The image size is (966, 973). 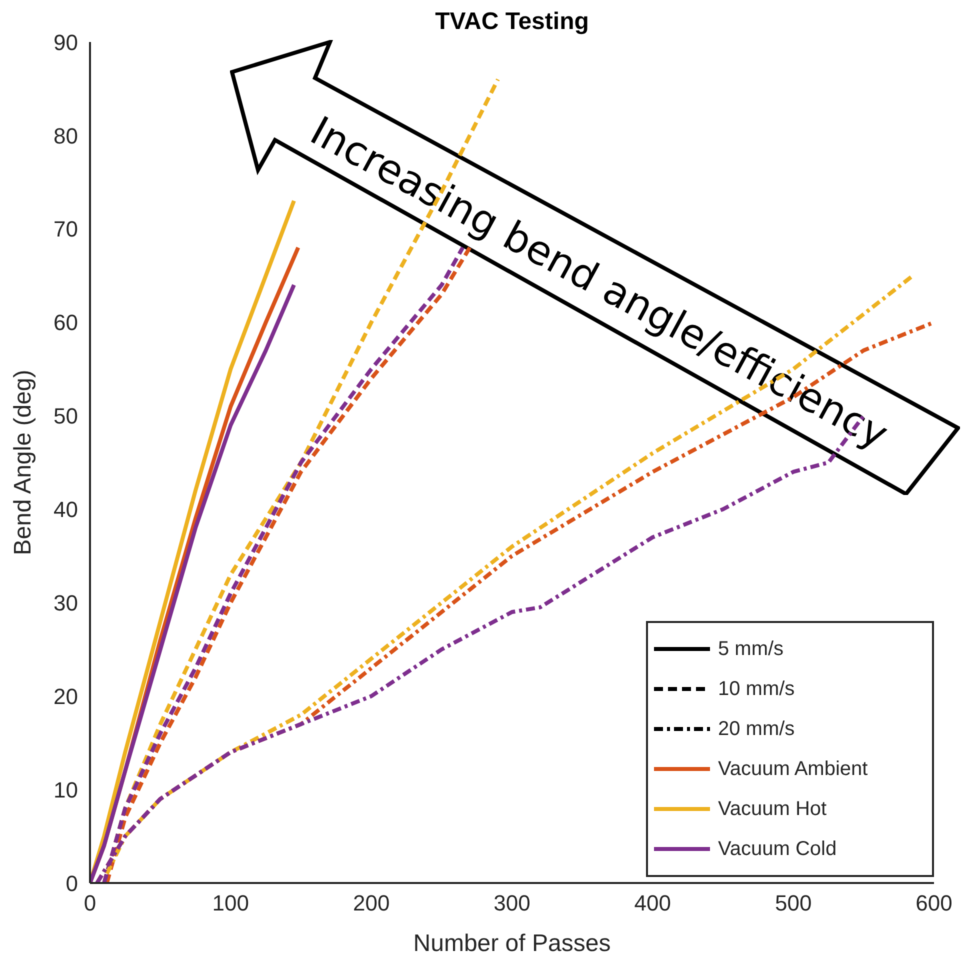 What do you see at coordinates (756, 729) in the screenshot?
I see `legend-label: 20 mm/s` at bounding box center [756, 729].